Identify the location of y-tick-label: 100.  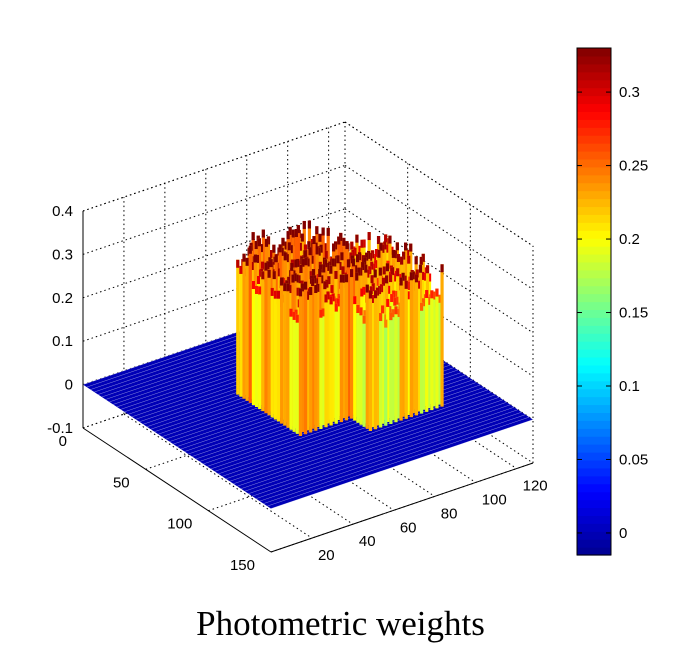
(494, 499).